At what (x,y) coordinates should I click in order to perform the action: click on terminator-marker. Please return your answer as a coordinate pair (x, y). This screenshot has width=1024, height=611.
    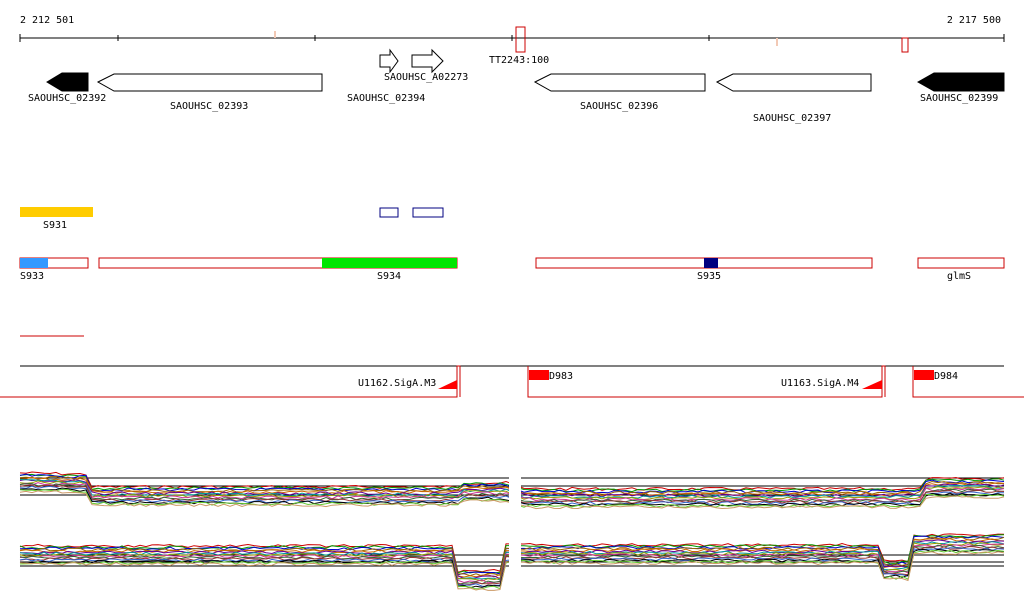
    Looking at the image, I should click on (905, 45).